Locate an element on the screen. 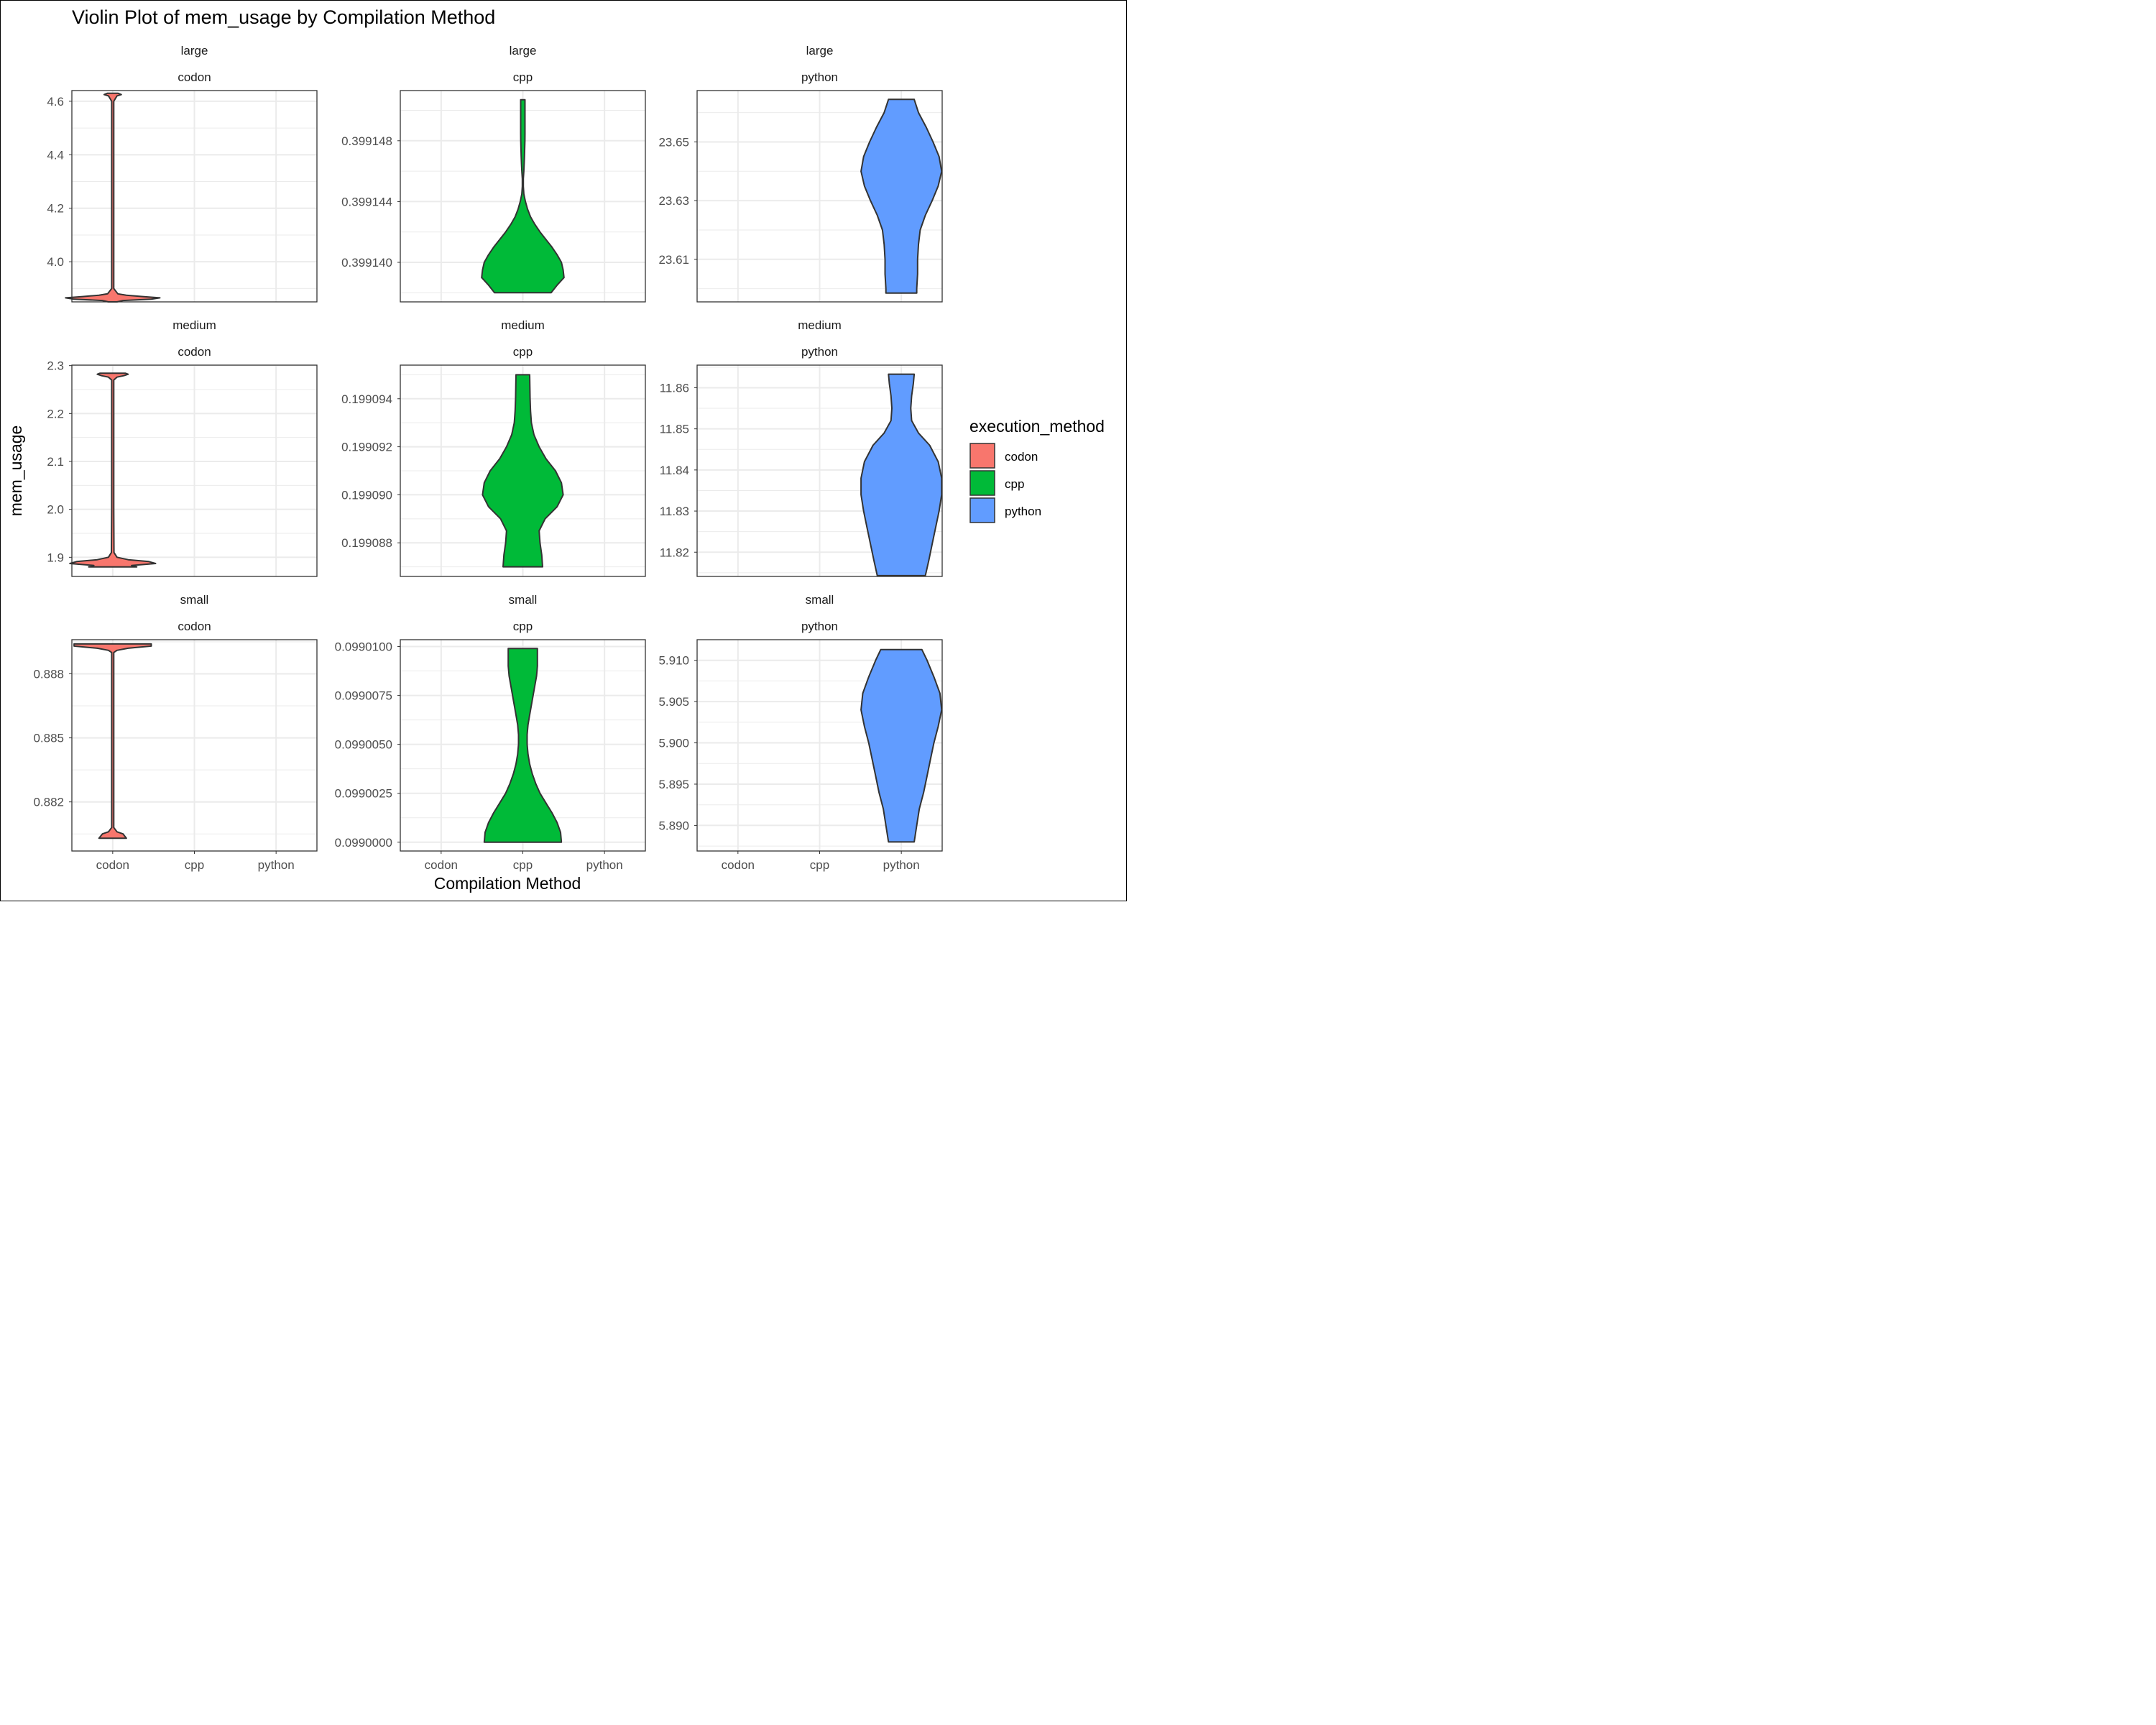 The width and height of the screenshot is (2156, 1725). violin-large-python is located at coordinates (901, 196).